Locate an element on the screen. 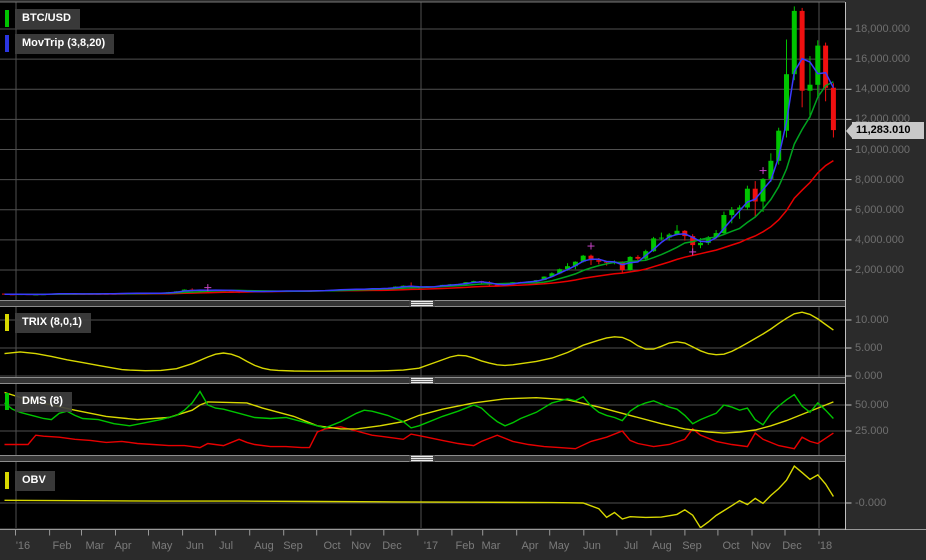  trix-color-swatch-icon is located at coordinates (7, 322).